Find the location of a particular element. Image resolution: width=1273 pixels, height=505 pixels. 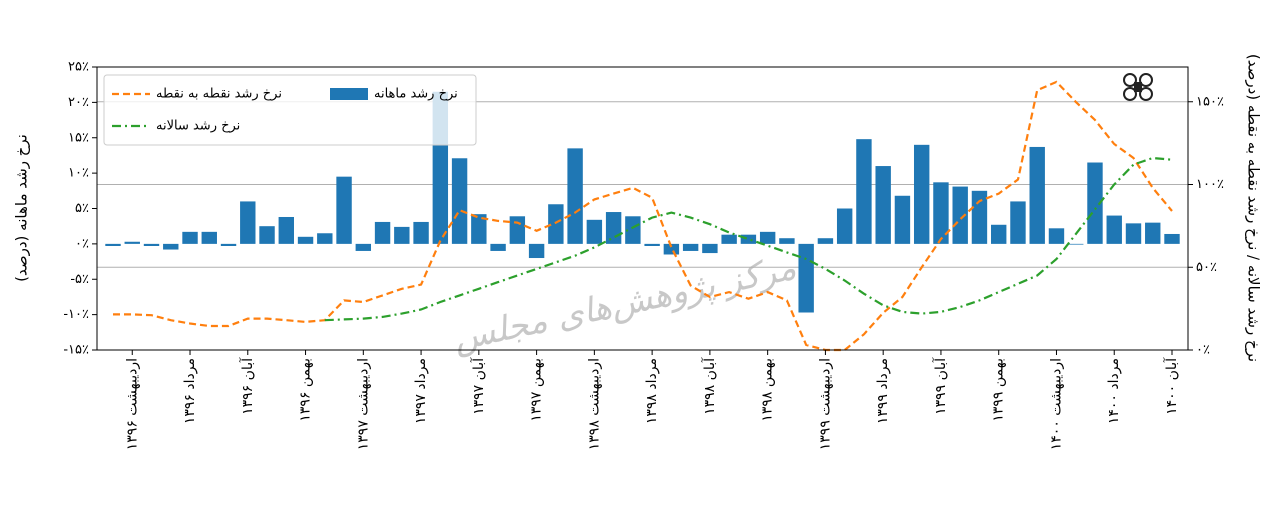

x-tick-label: مرداد ۱۳۹۷ is located at coordinates (421, 391).